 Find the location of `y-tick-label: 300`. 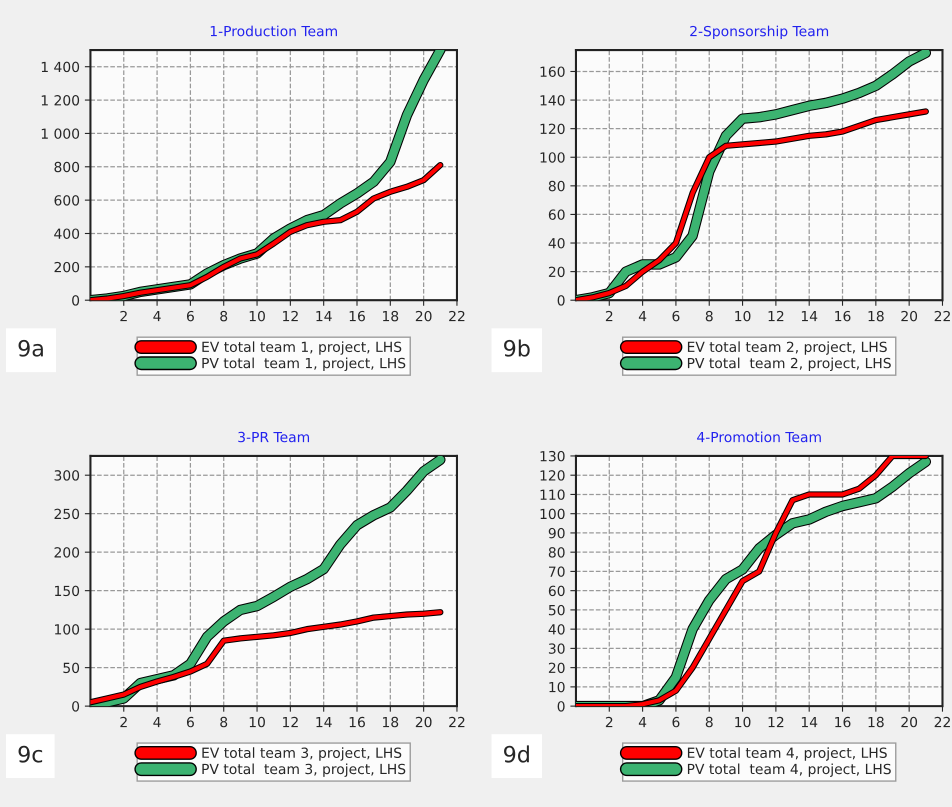

y-tick-label: 300 is located at coordinates (67, 475).